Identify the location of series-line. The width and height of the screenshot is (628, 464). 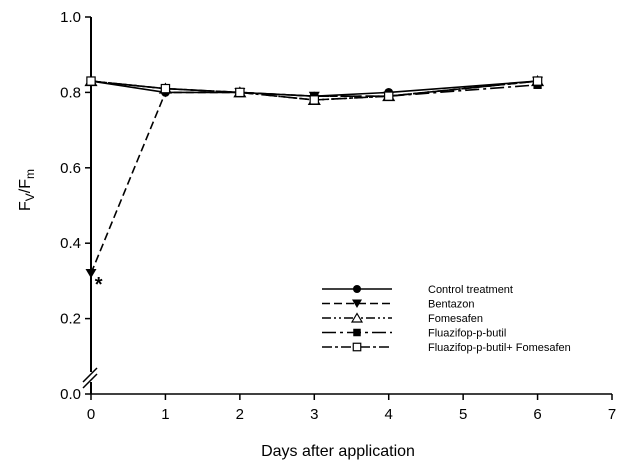
(314, 90).